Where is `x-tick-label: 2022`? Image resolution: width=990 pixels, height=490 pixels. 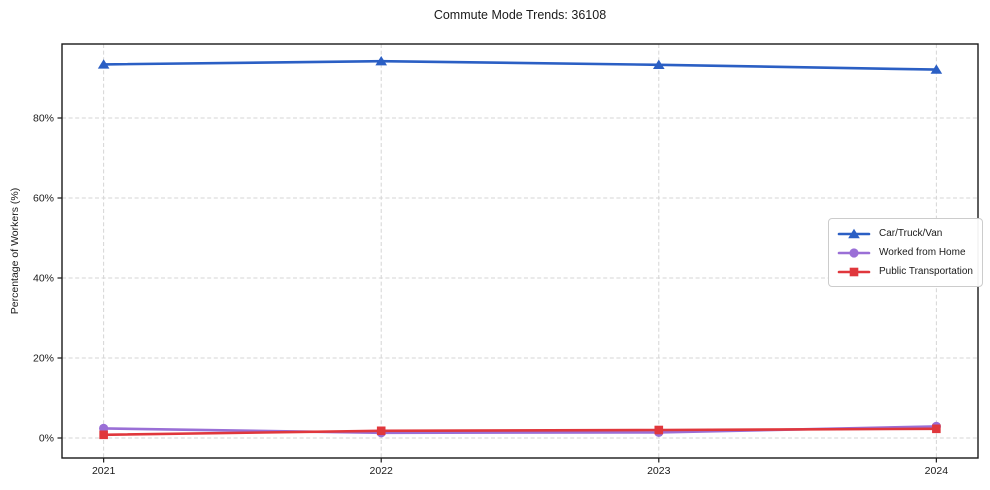
x-tick-label: 2022 is located at coordinates (382, 471).